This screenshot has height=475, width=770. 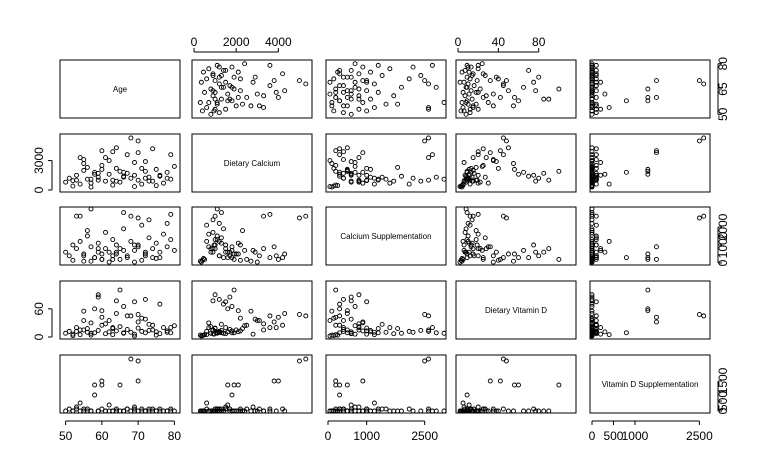 What do you see at coordinates (723, 114) in the screenshot?
I see `axis-tick-label: 50` at bounding box center [723, 114].